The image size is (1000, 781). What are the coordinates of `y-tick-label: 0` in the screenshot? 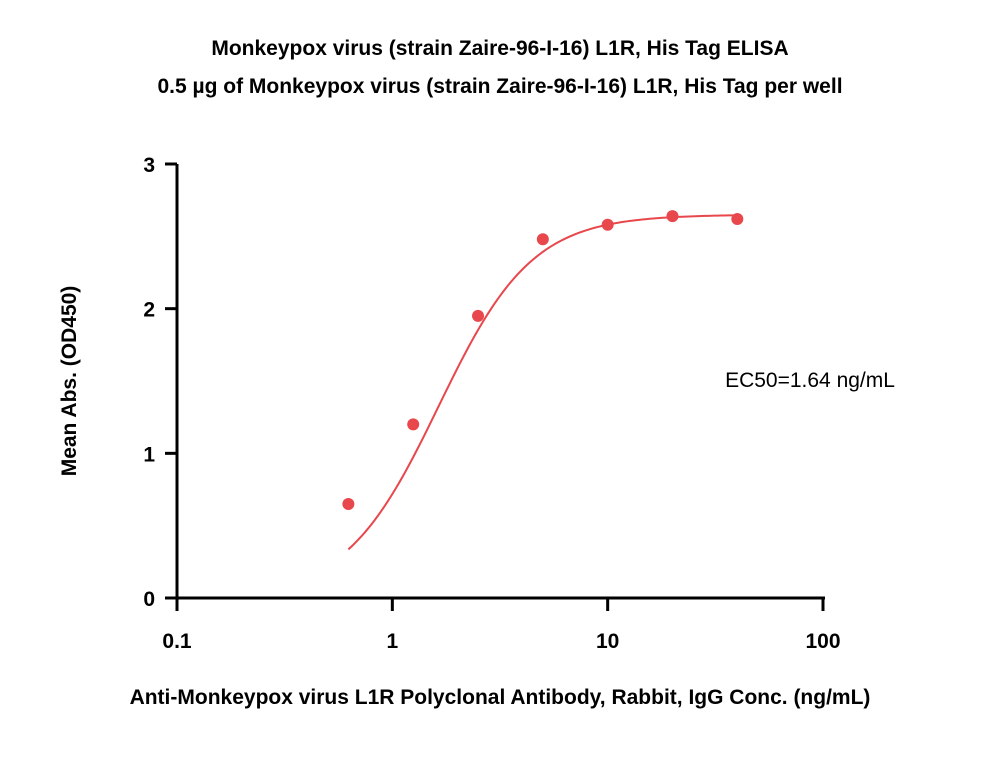 It's located at (149, 599).